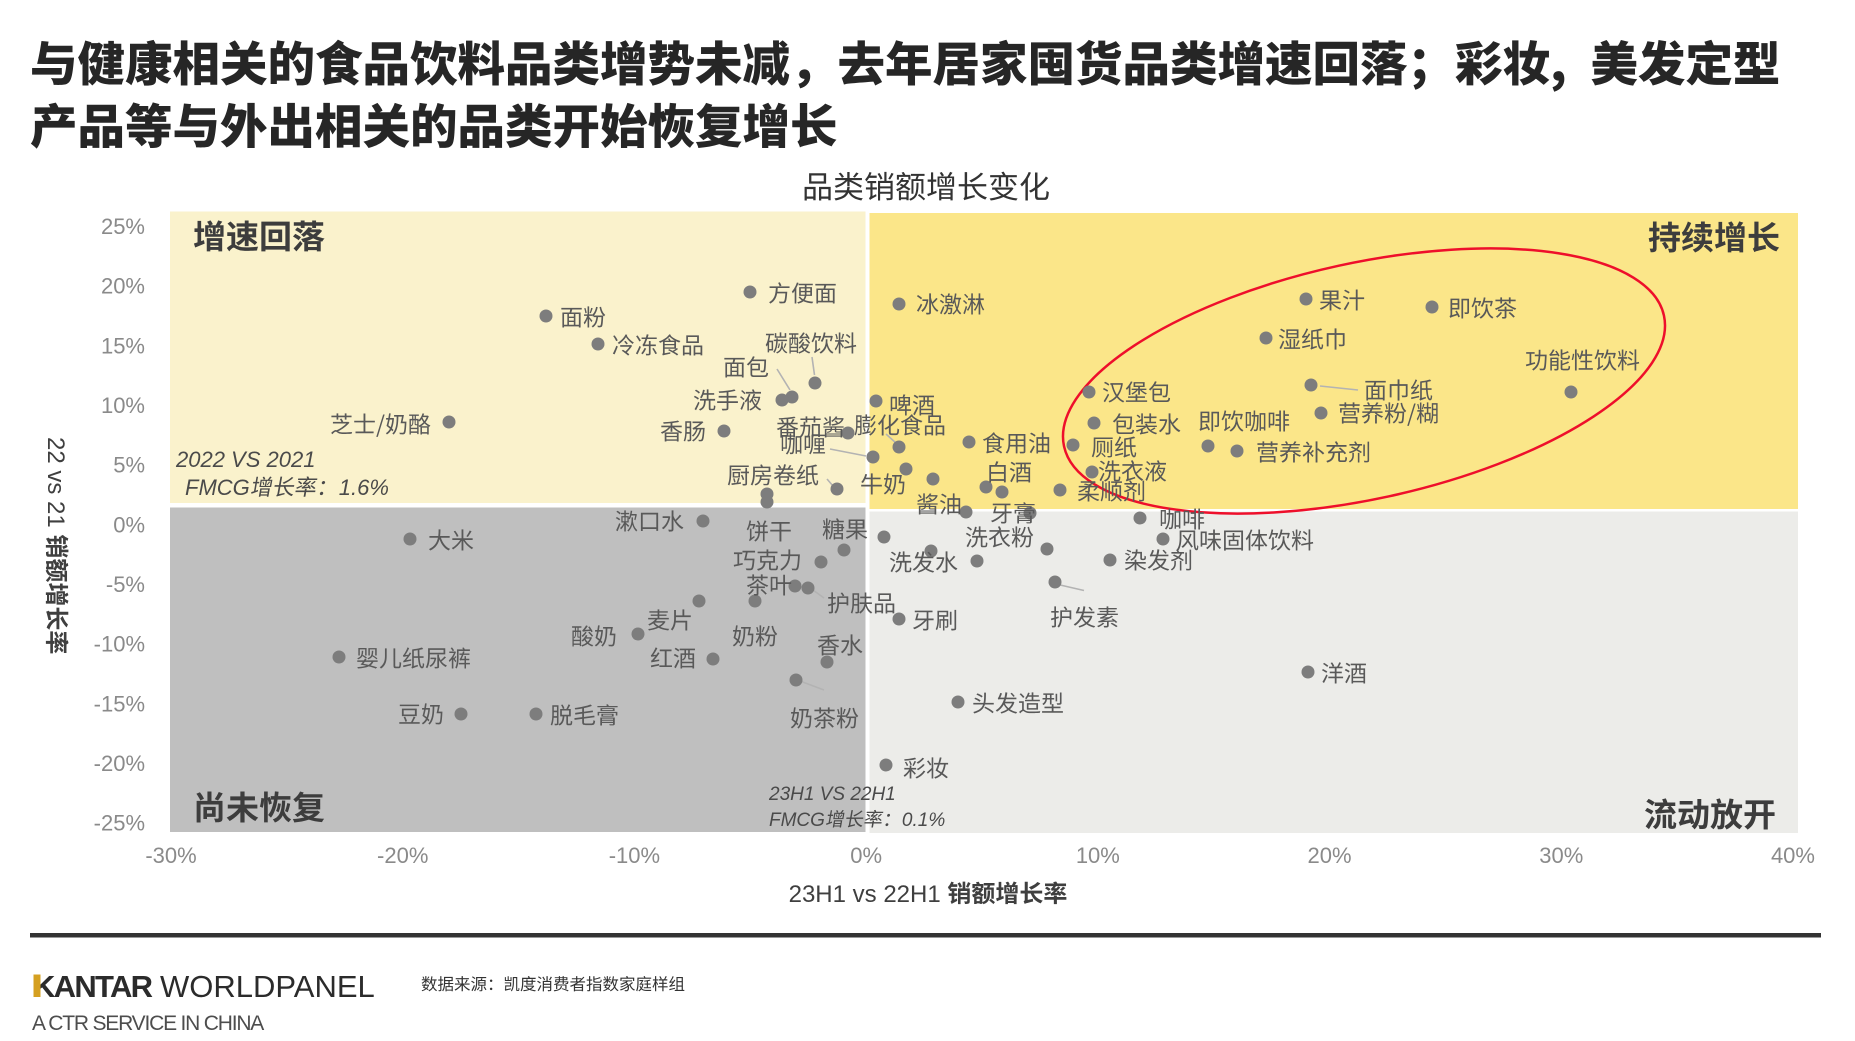  What do you see at coordinates (129, 465) in the screenshot?
I see `svg-text: 5%` at bounding box center [129, 465].